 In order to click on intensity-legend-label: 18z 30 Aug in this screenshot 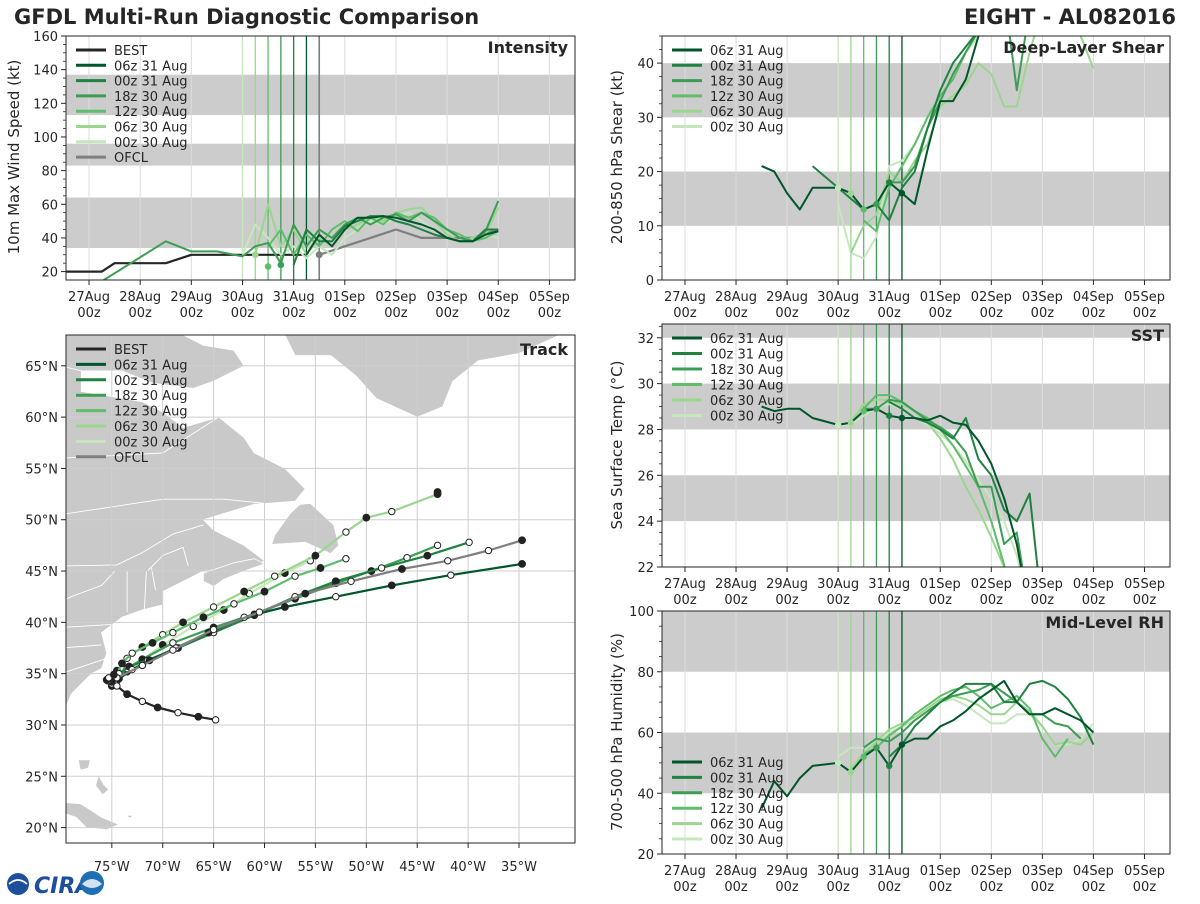, I will do `click(151, 97)`.